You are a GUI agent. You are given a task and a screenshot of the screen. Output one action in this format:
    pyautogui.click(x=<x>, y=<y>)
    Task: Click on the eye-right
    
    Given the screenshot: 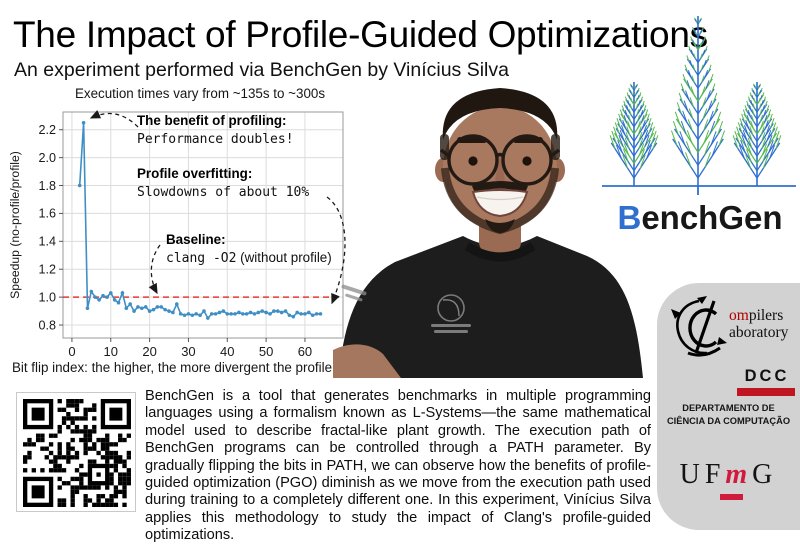 What is the action you would take?
    pyautogui.click(x=527, y=161)
    